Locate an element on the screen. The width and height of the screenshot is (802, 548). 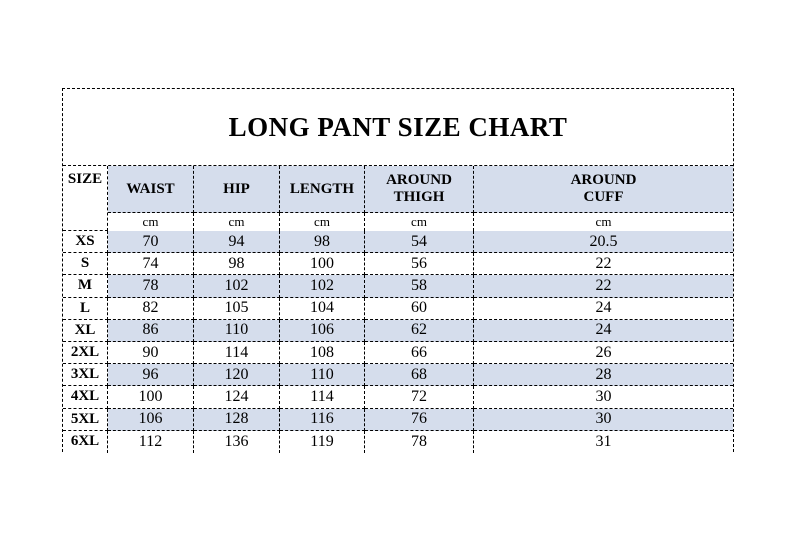
table-row: 3XL 96 120 110 68 28 is located at coordinates (398, 375).